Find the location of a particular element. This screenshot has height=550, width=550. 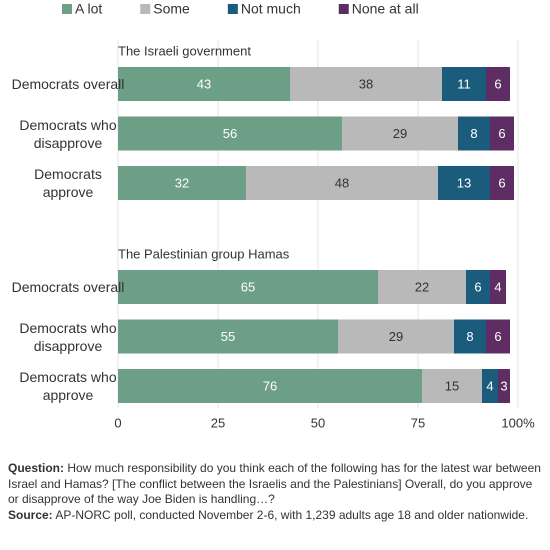

legend-label: None at all is located at coordinates (385, 9).